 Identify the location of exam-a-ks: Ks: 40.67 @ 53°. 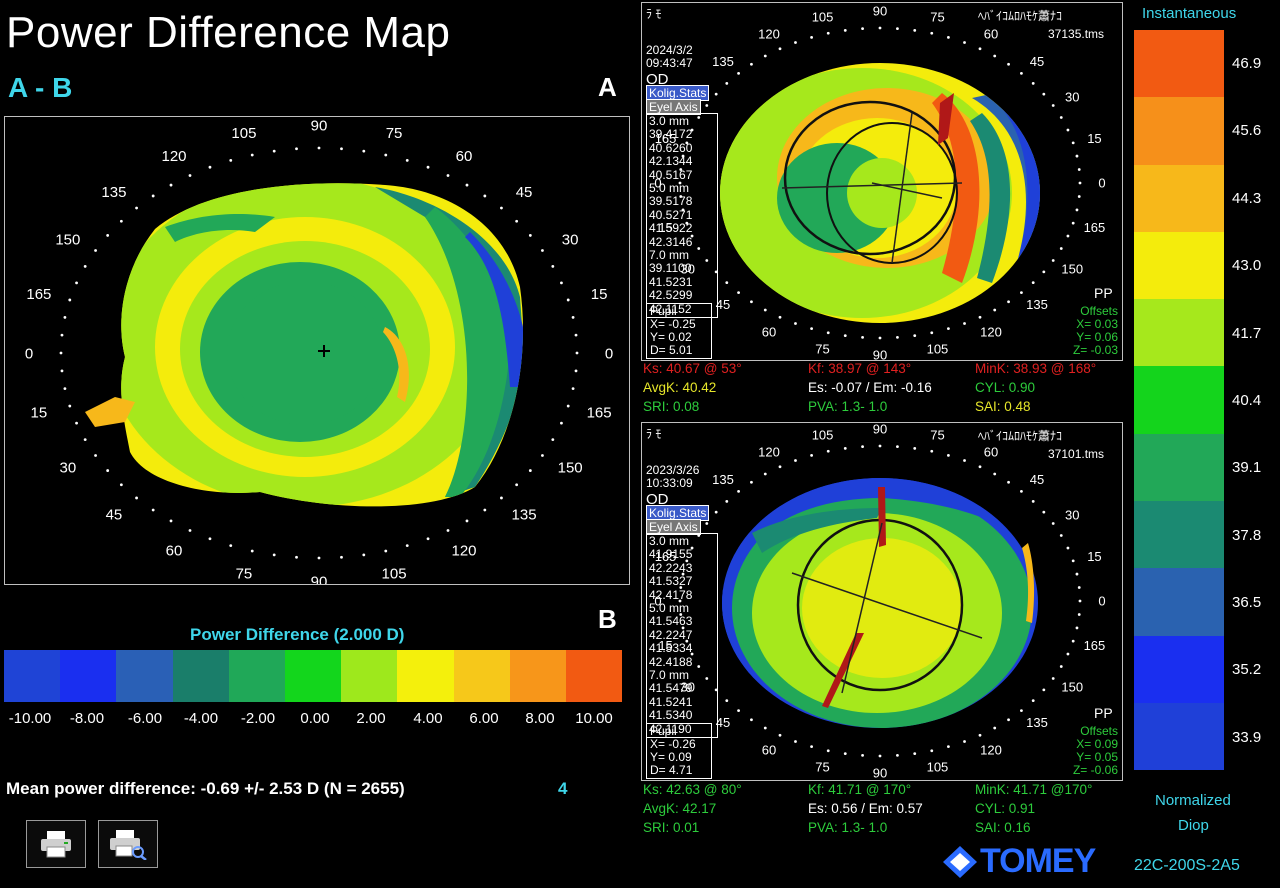
(692, 368).